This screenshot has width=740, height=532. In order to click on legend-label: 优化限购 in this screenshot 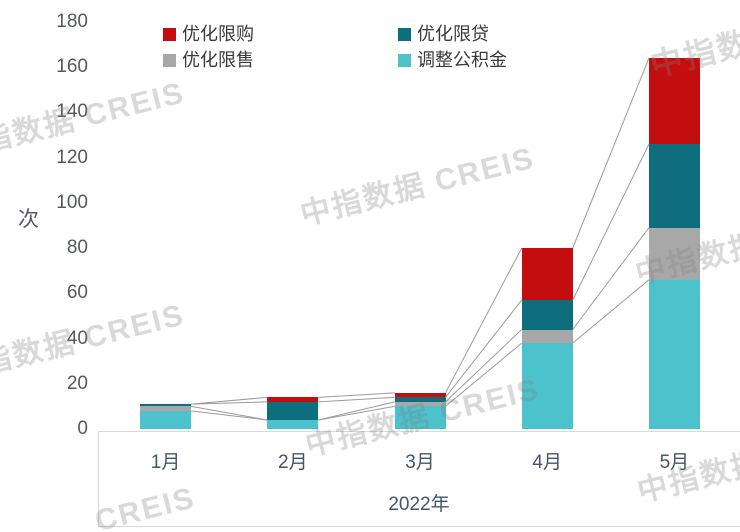, I will do `click(218, 34)`.